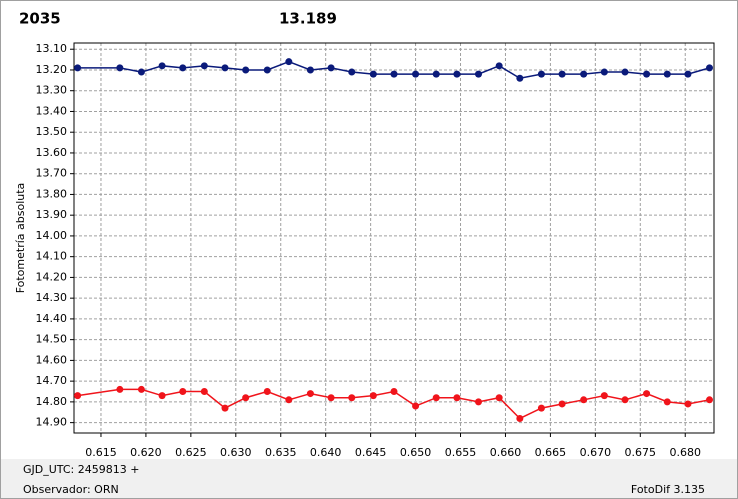  I want to click on y-tick-label: 13.10, so click(52, 48).